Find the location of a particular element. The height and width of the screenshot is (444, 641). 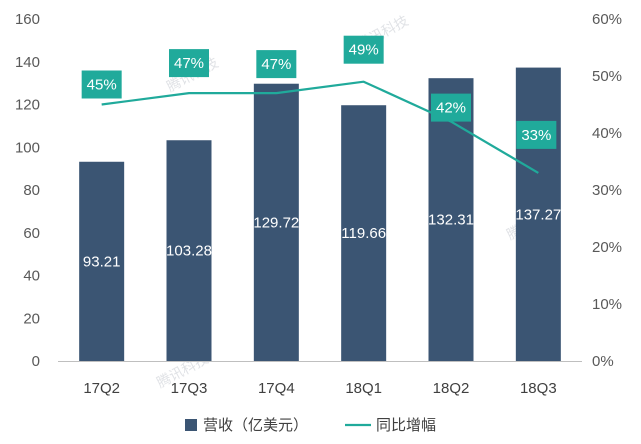

bar-value-label: 132.31 is located at coordinates (451, 220).